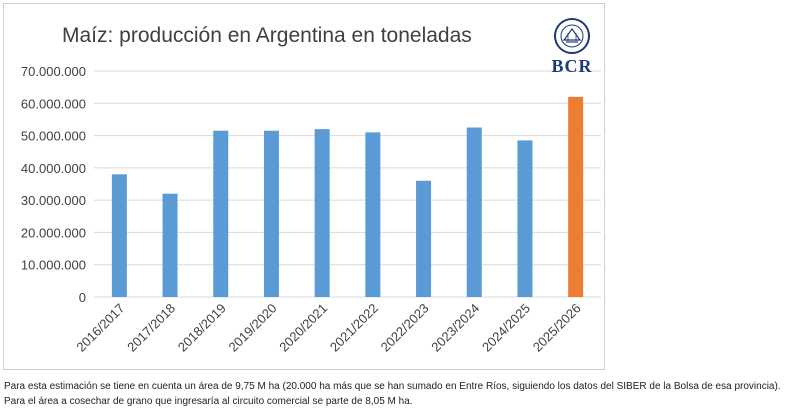  What do you see at coordinates (506, 328) in the screenshot?
I see `x-tick-label: 2024/2025` at bounding box center [506, 328].